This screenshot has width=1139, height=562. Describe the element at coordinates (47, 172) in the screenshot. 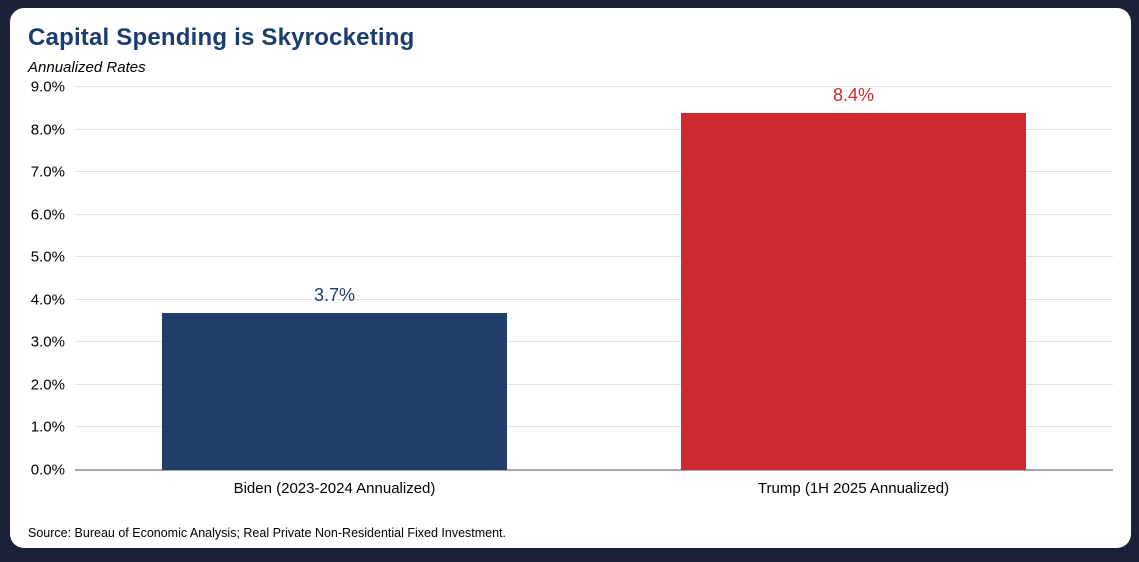

I see `y-tick-label: 7.0%` at that location.